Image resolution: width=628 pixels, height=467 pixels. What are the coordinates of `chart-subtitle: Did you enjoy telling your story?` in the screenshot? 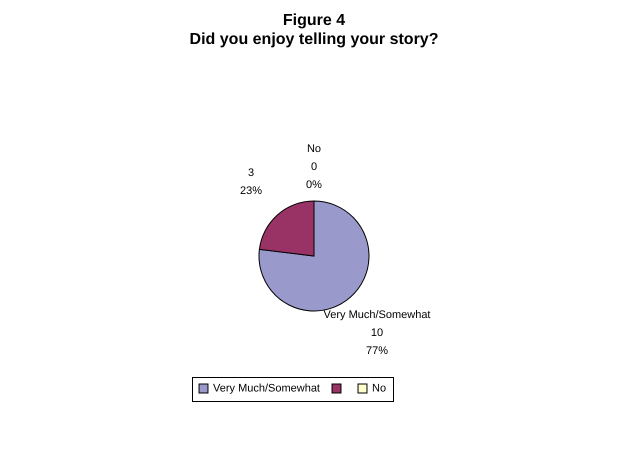 It's located at (314, 39).